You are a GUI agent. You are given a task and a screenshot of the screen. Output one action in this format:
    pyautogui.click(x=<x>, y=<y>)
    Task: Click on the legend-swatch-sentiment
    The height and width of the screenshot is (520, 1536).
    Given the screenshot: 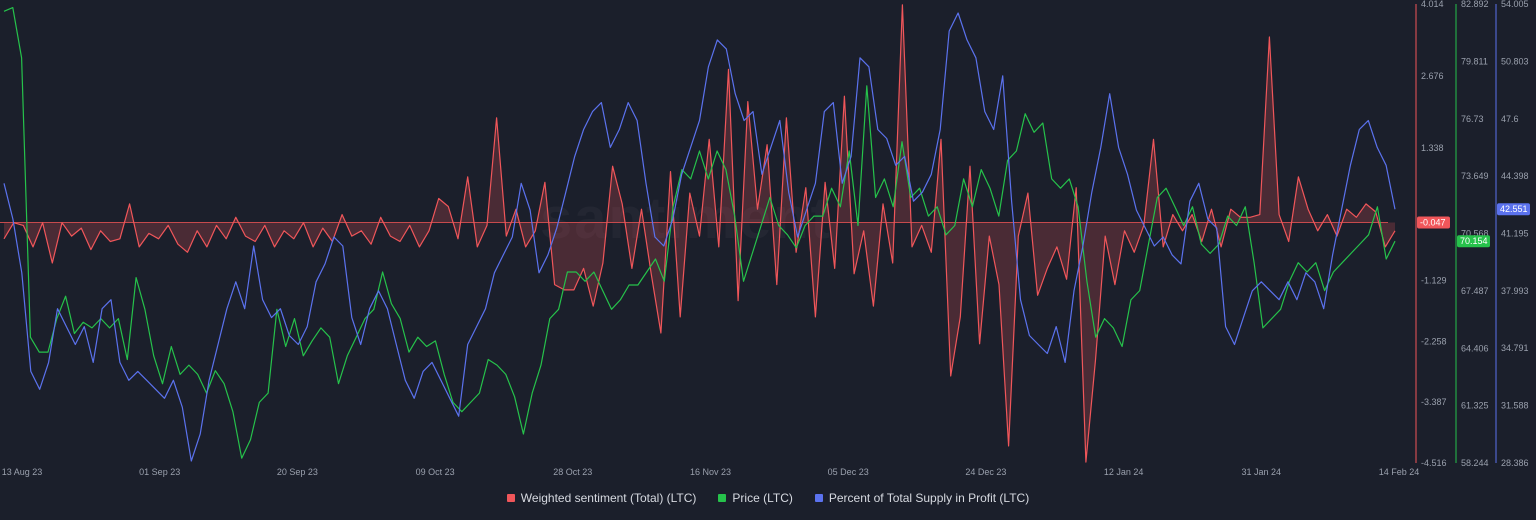 What is the action you would take?
    pyautogui.click(x=510, y=498)
    